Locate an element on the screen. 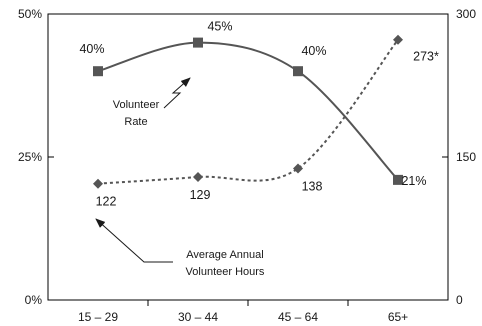 This screenshot has width=482, height=326. y-left-tick-label: 50% is located at coordinates (30, 14).